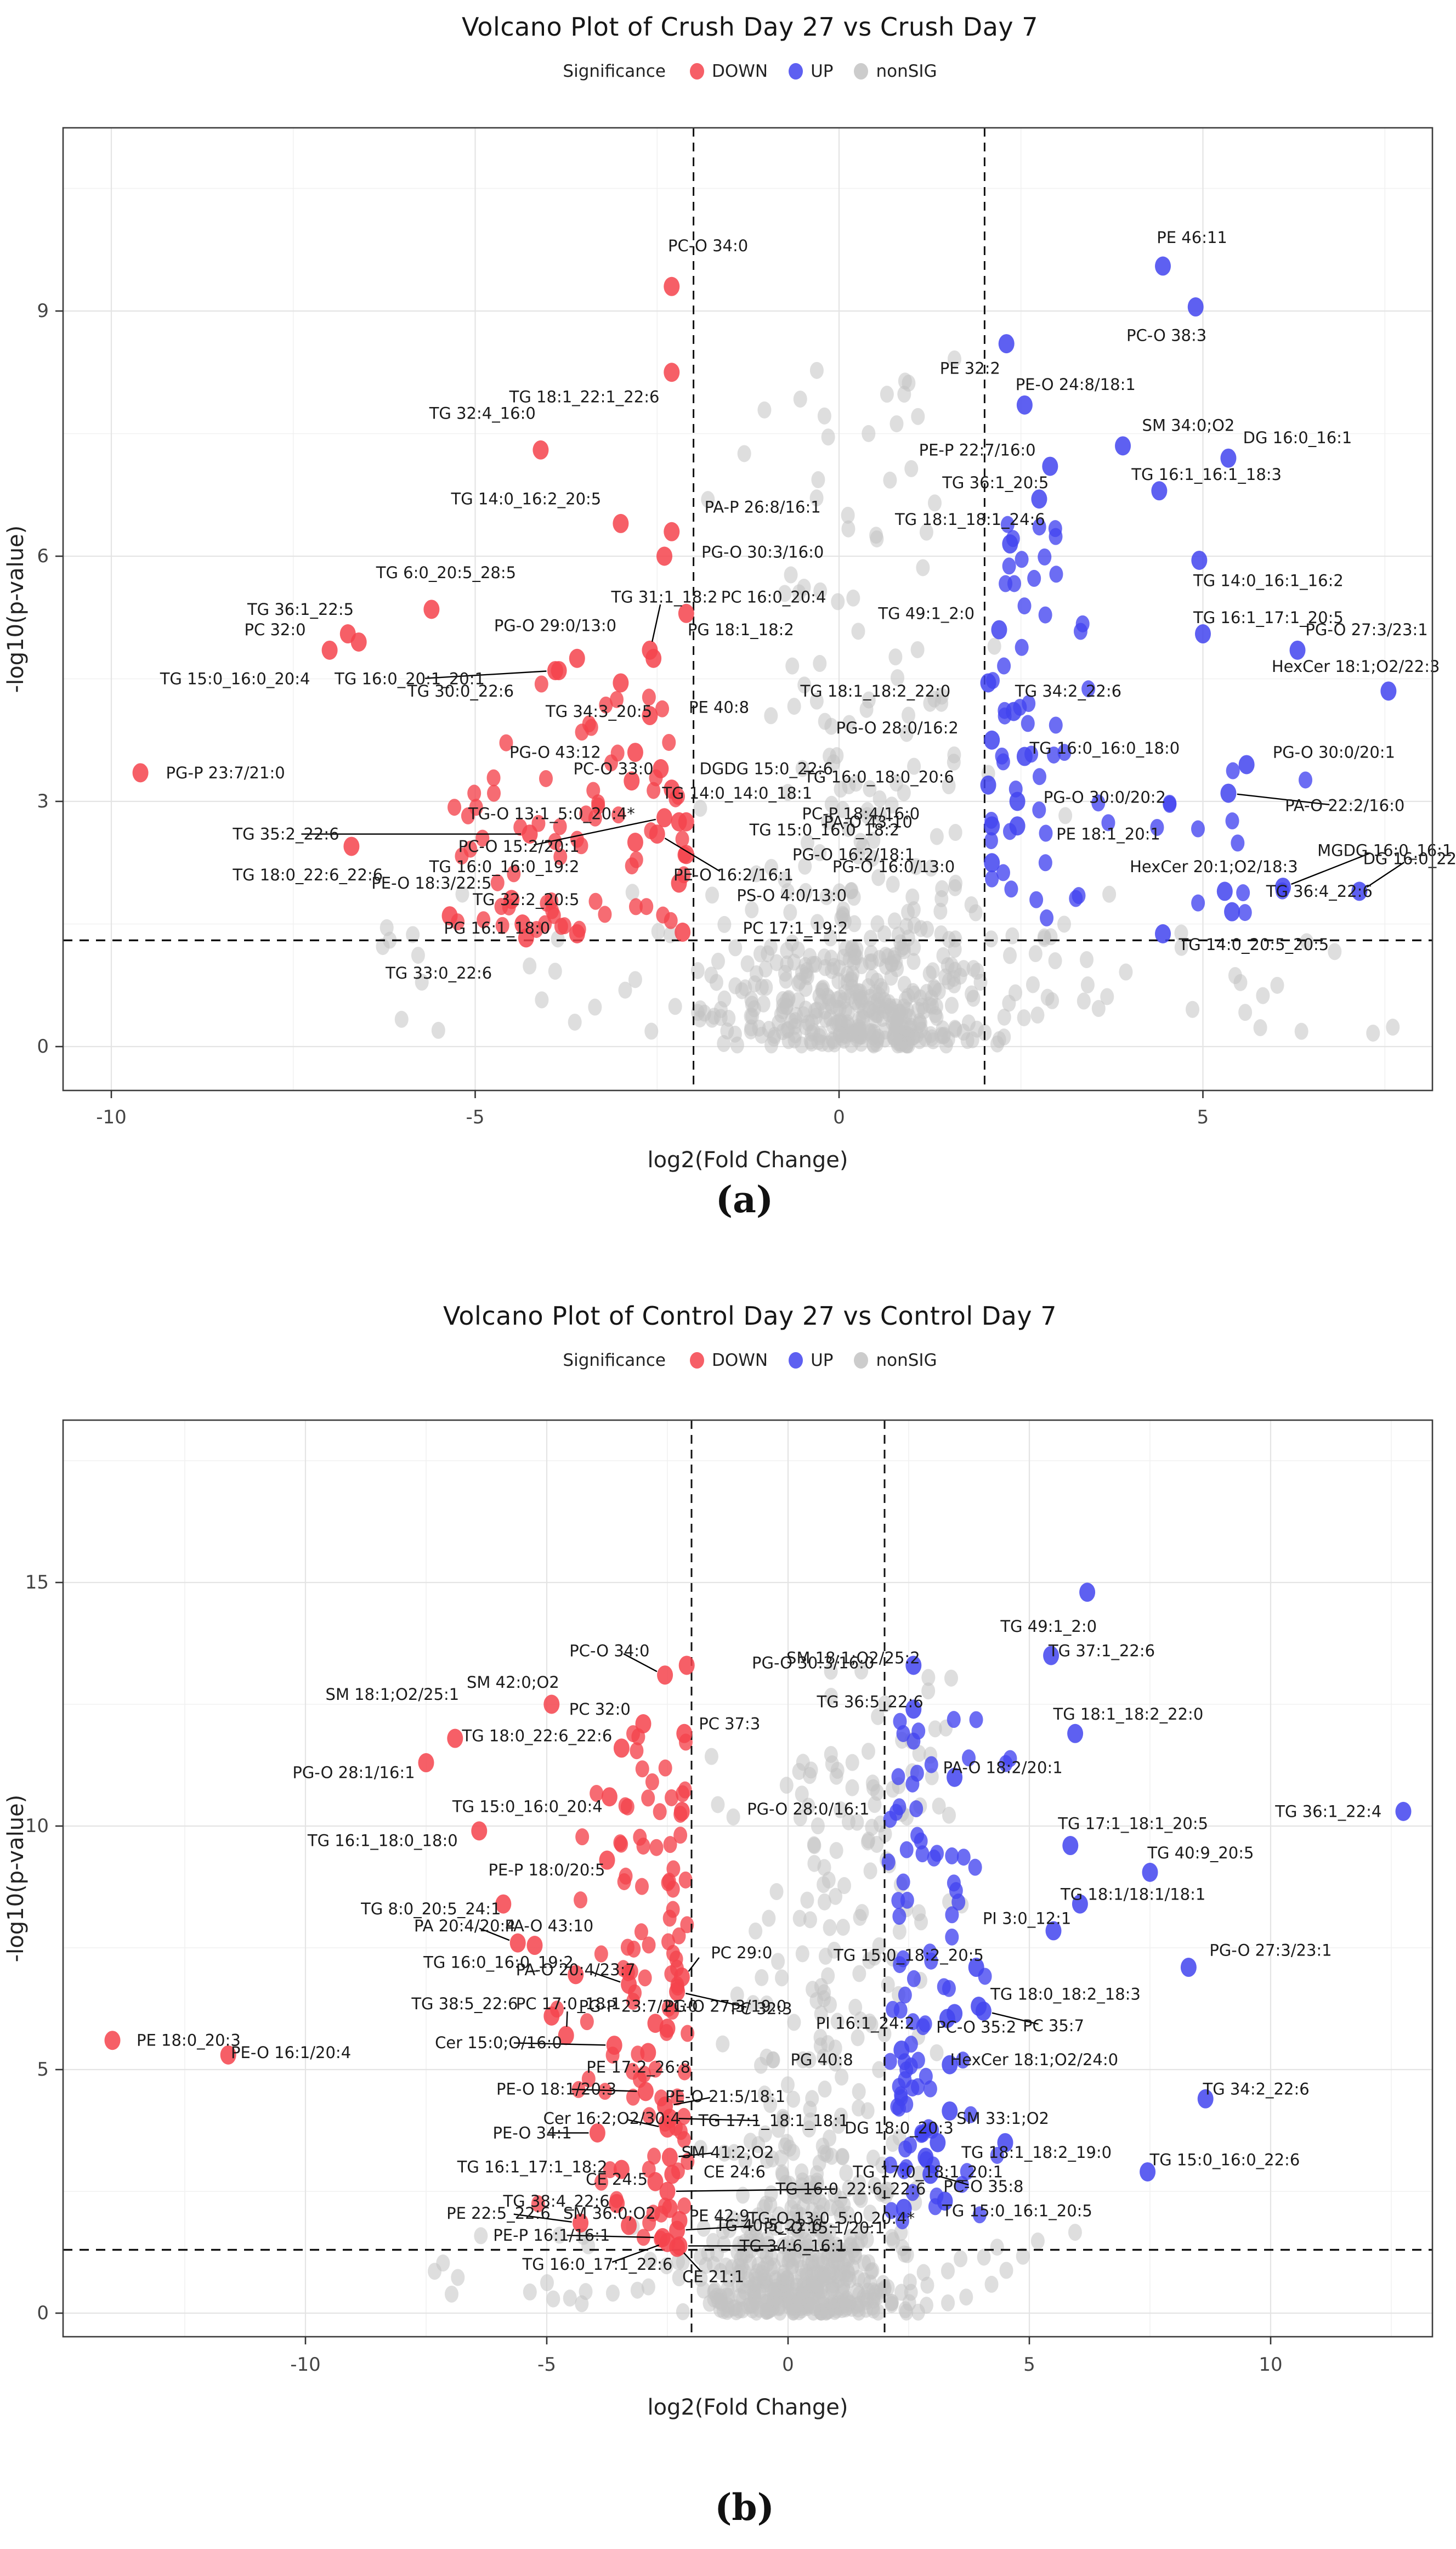 The height and width of the screenshot is (2549, 1456). What do you see at coordinates (43, 556) in the screenshot?
I see `svg-text: 6` at bounding box center [43, 556].